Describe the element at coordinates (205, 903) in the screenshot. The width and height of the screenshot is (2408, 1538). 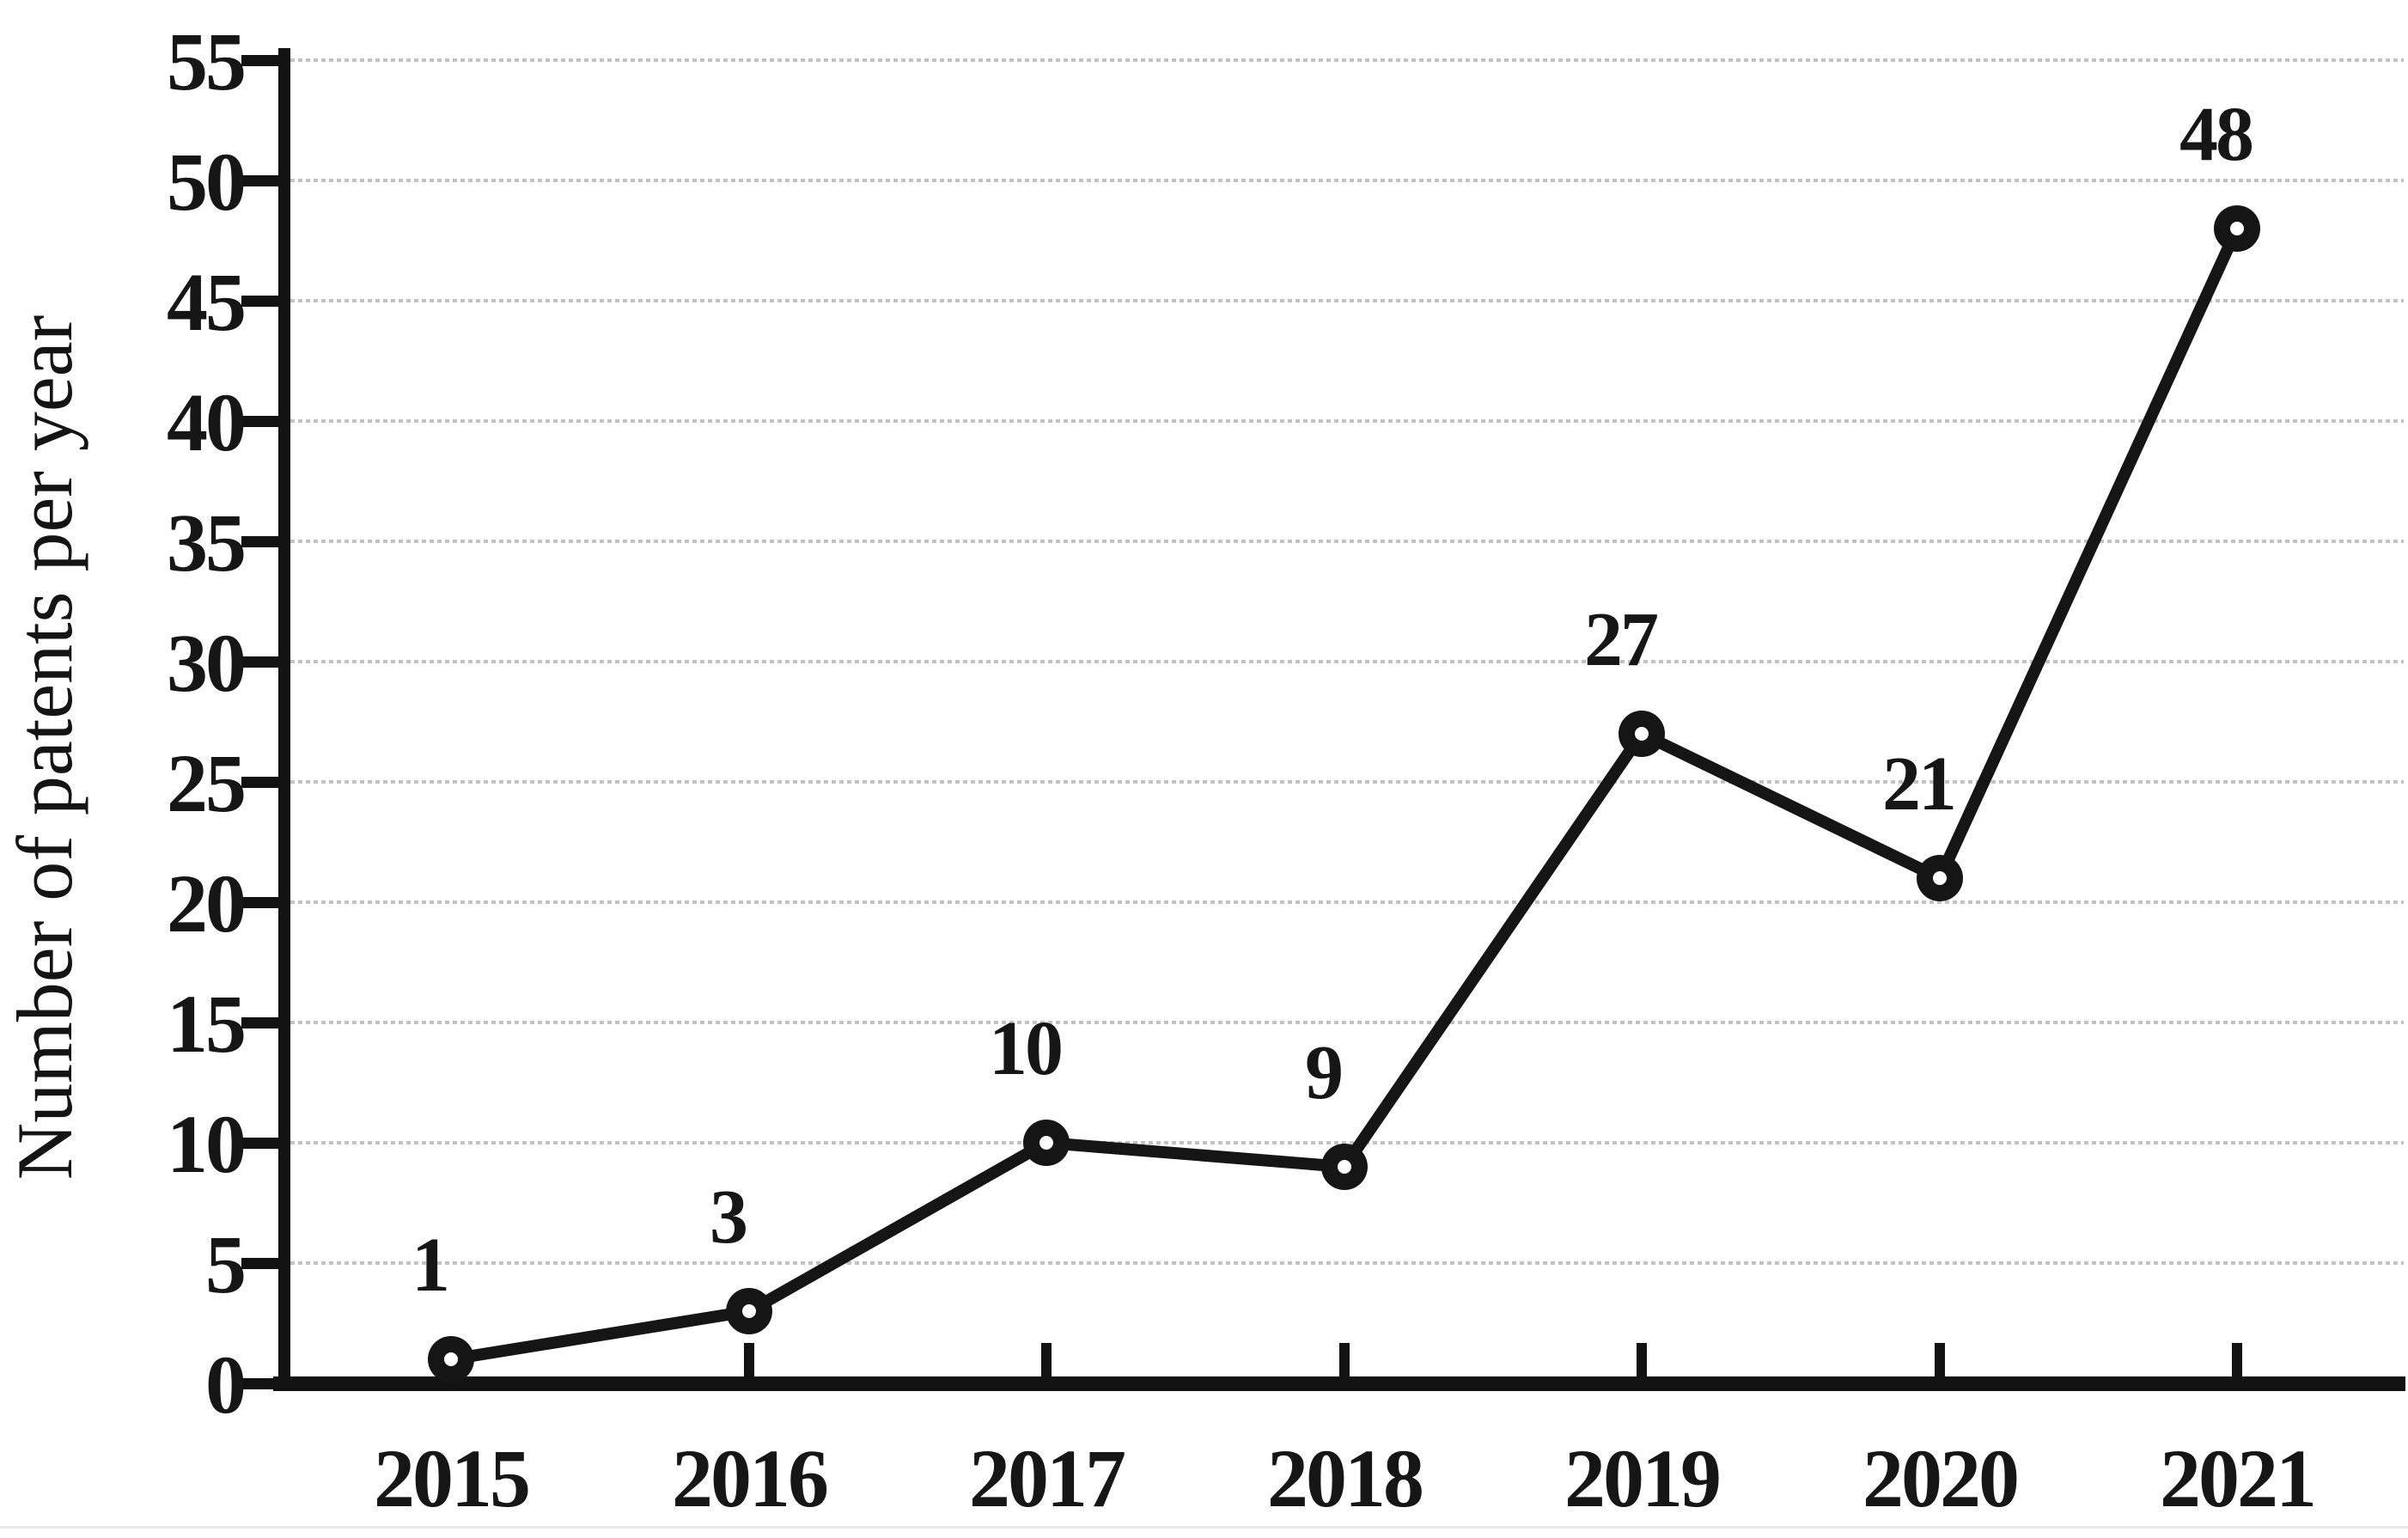
I see `y-tick-label: 20` at that location.